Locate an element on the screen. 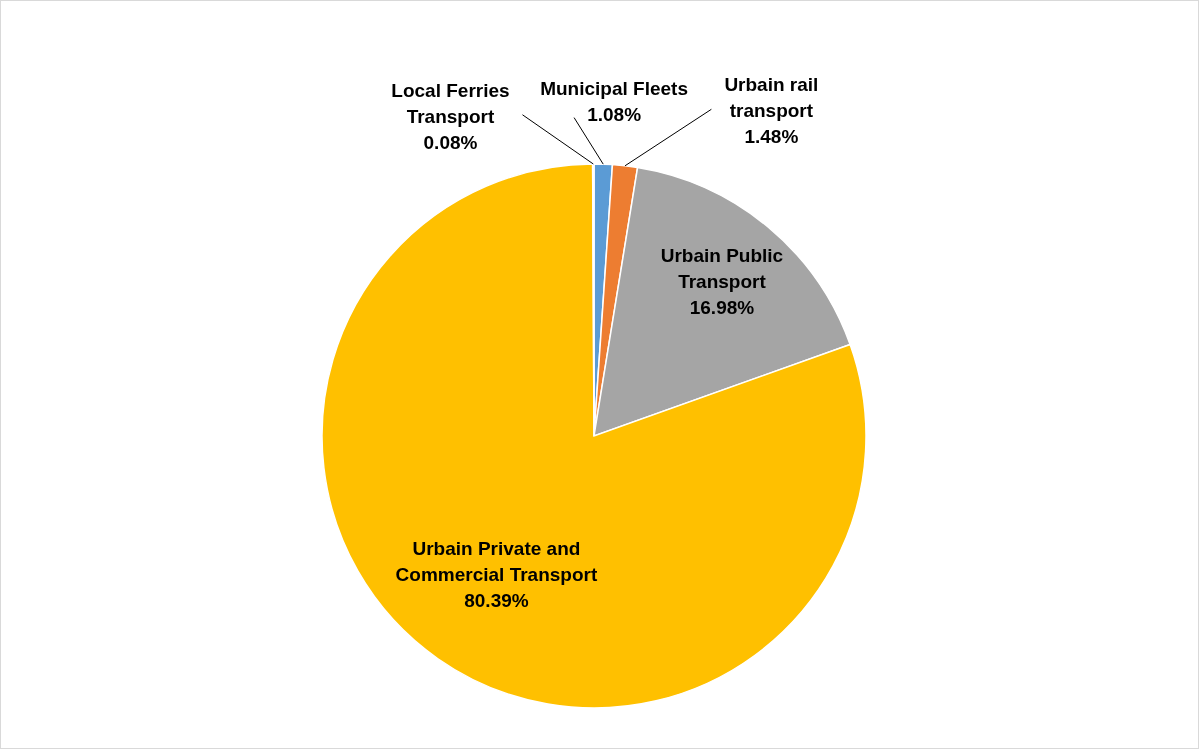  data-label: 16.98% is located at coordinates (722, 308).